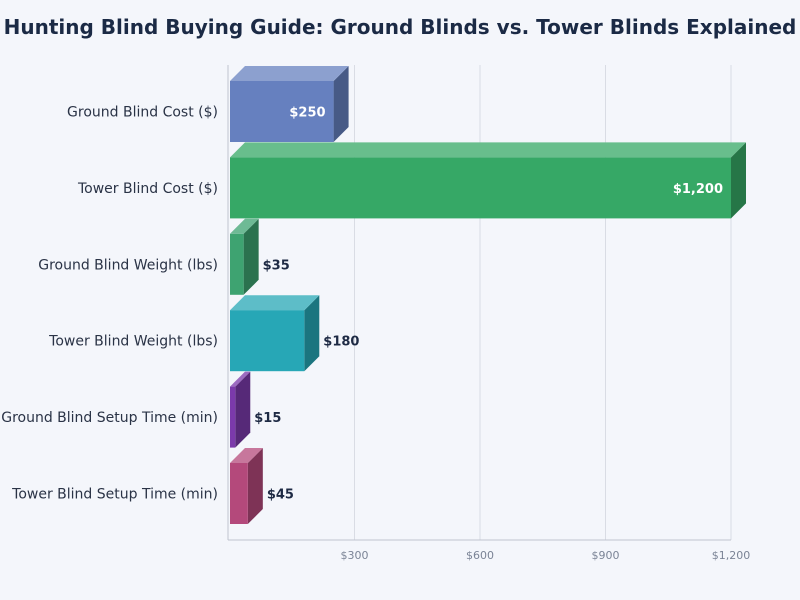  What do you see at coordinates (114, 495) in the screenshot?
I see `category-label: Tower Blind Setup Time (min)` at bounding box center [114, 495].